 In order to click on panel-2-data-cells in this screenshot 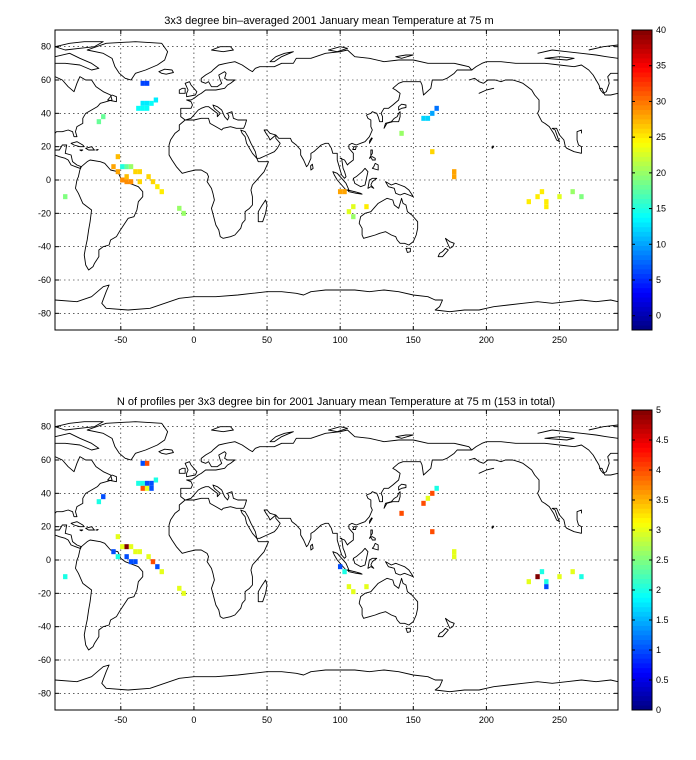, I will do `click(323, 528)`.